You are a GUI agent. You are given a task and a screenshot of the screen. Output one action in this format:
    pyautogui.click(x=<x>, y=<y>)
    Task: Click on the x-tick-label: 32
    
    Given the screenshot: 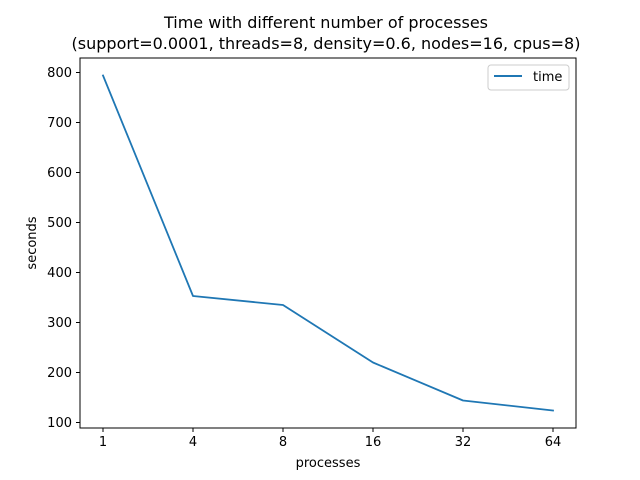 What is the action you would take?
    pyautogui.click(x=463, y=442)
    